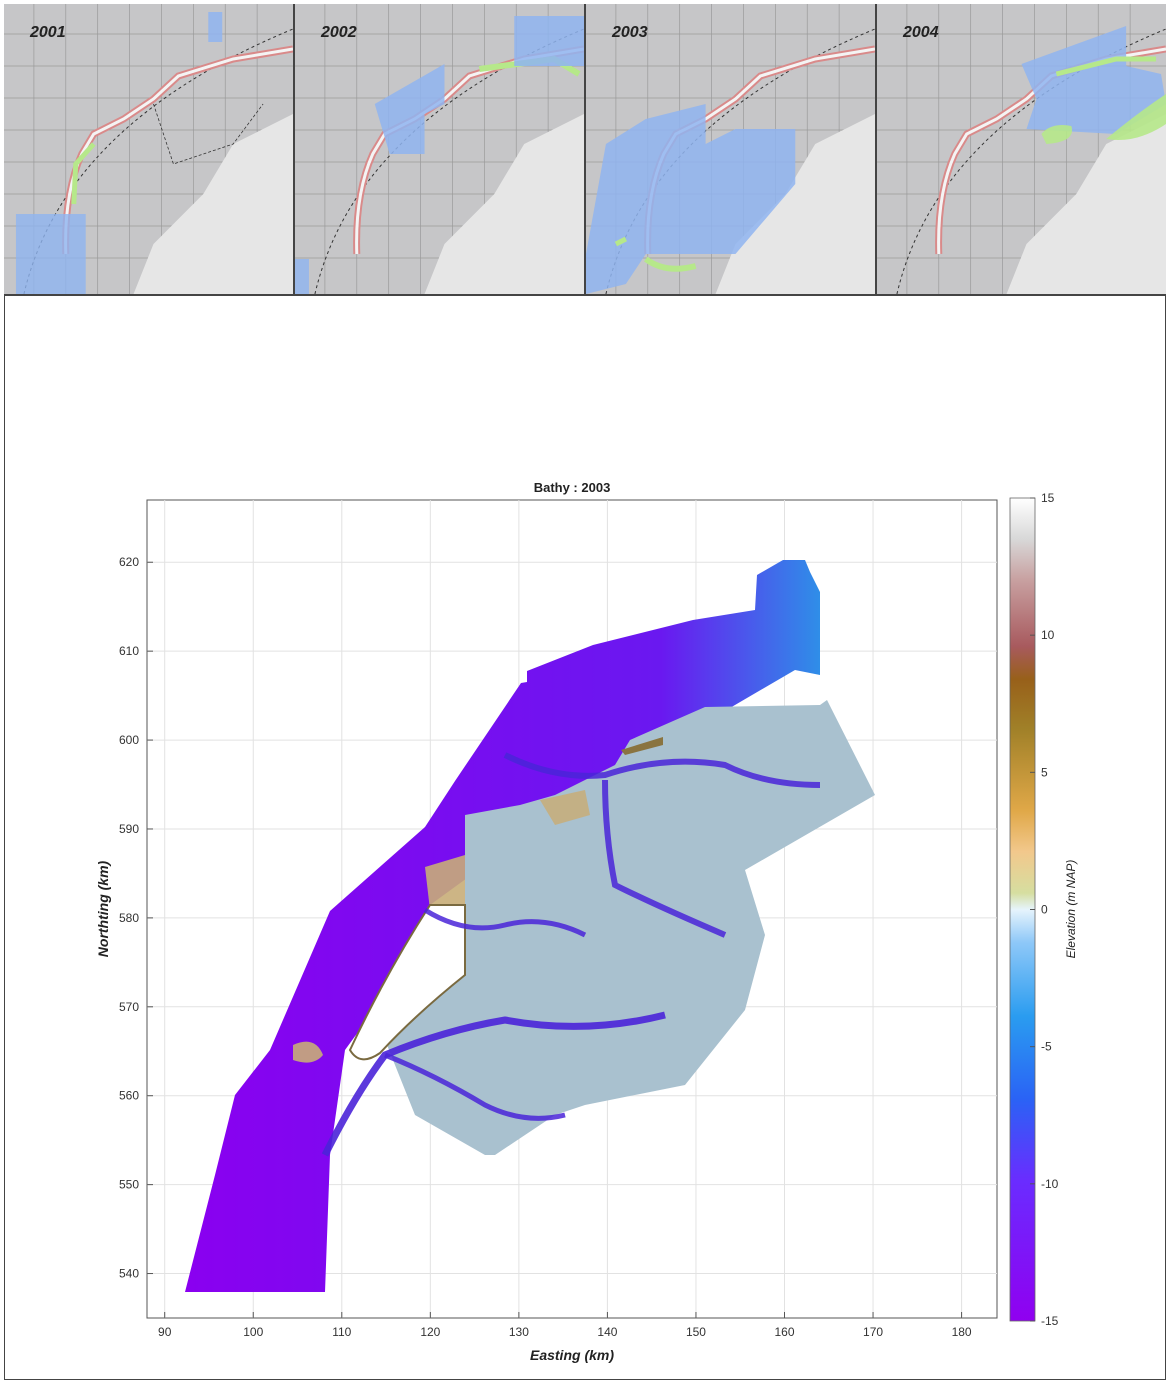  I want to click on x-tick-label: 150, so click(696, 1332).